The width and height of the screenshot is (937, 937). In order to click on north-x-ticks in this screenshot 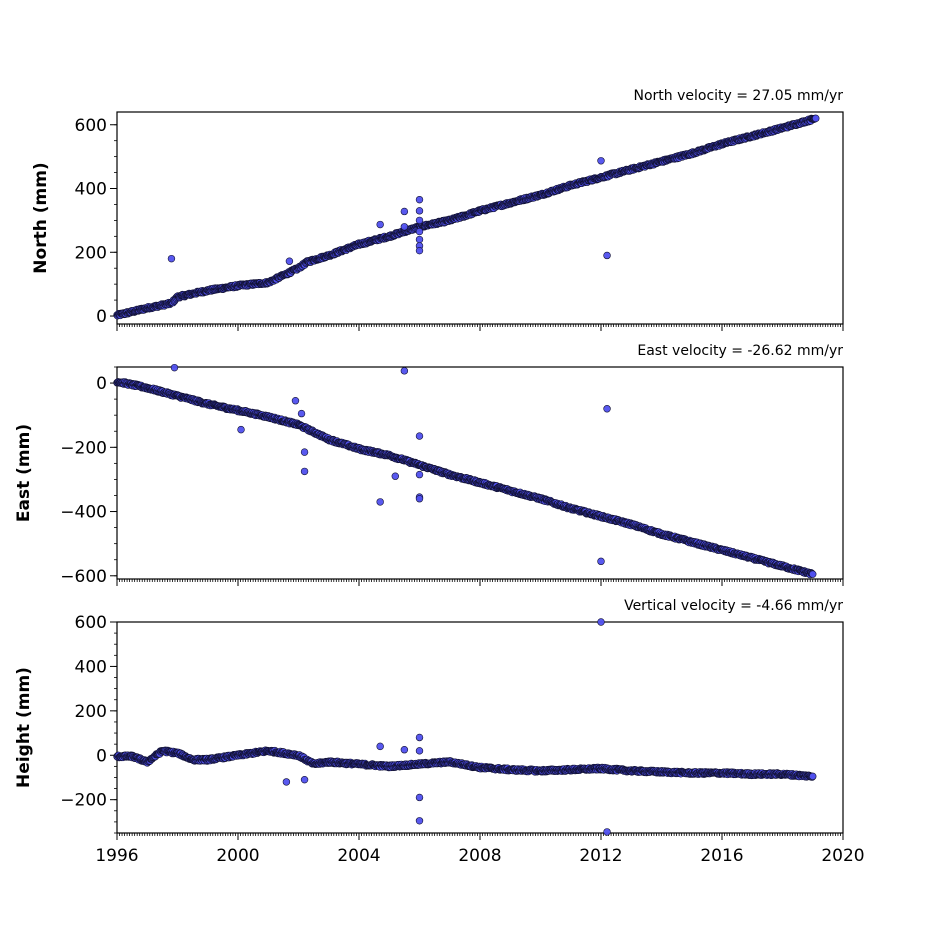, I will do `click(480, 325)`.